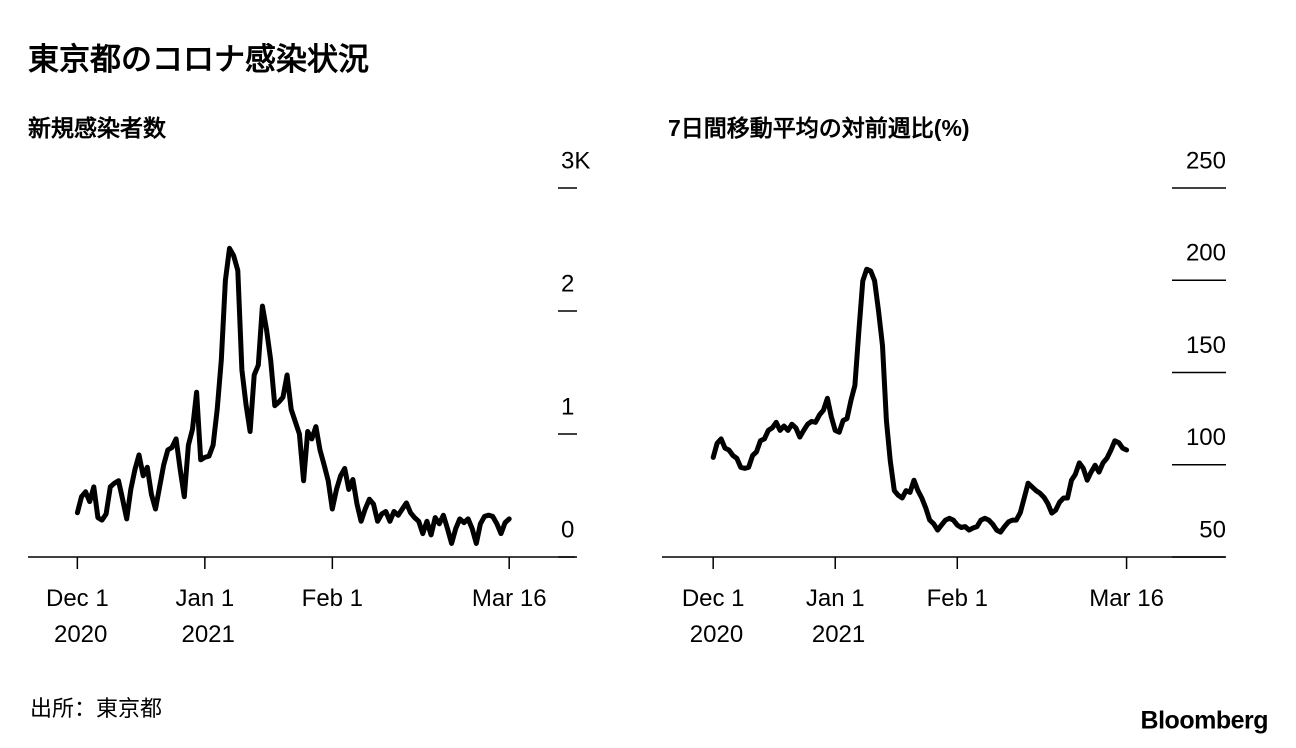 The height and width of the screenshot is (748, 1296). I want to click on y-tick-label: 2, so click(567, 283).